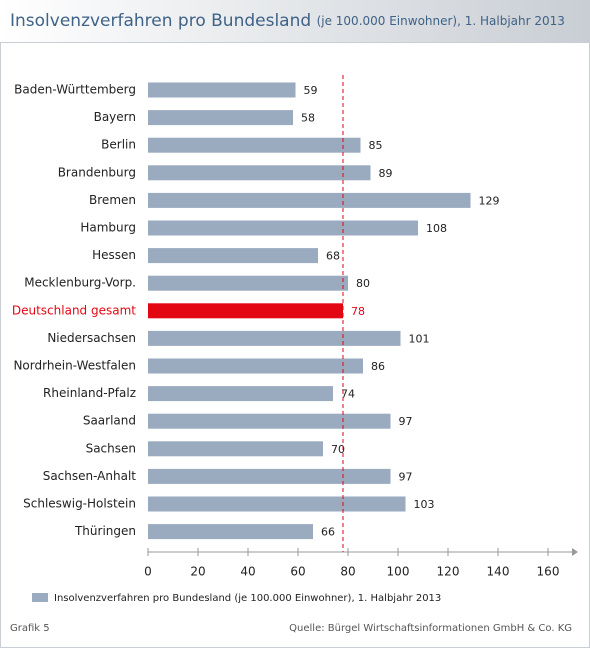 The image size is (590, 648). Describe the element at coordinates (91, 338) in the screenshot. I see `category-label: Niedersachsen` at that location.